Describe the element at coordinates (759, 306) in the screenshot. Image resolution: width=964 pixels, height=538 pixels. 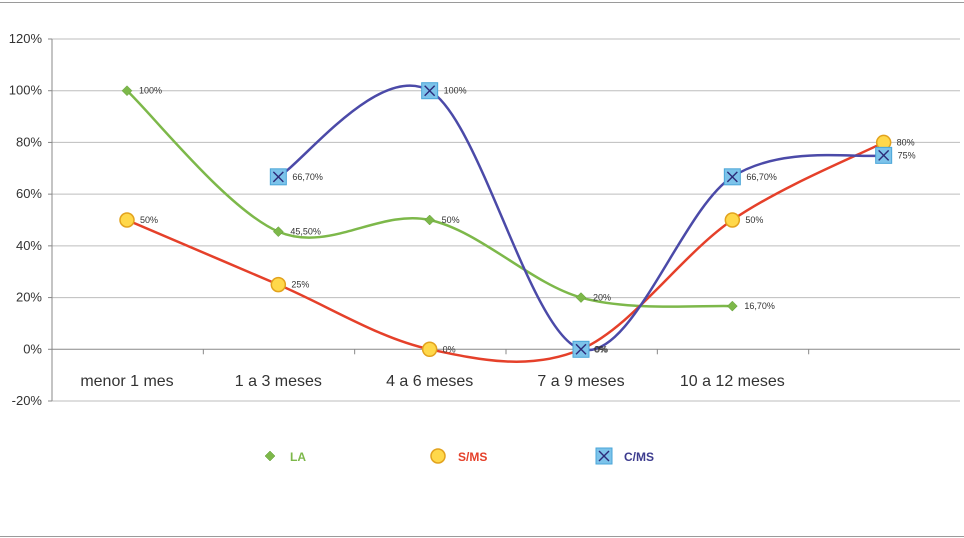
I see `data-label: 16,70%` at that location.